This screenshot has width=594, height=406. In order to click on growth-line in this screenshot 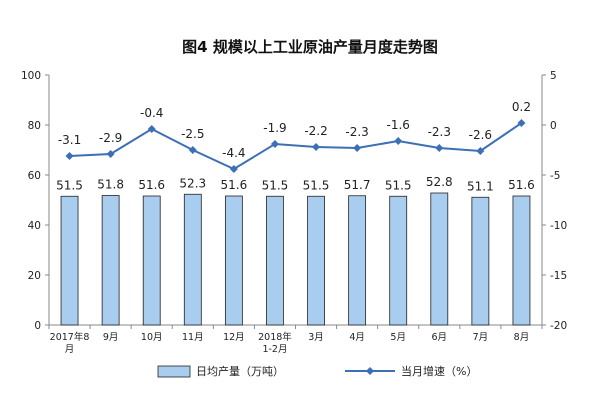, I will do `click(296, 146)`.